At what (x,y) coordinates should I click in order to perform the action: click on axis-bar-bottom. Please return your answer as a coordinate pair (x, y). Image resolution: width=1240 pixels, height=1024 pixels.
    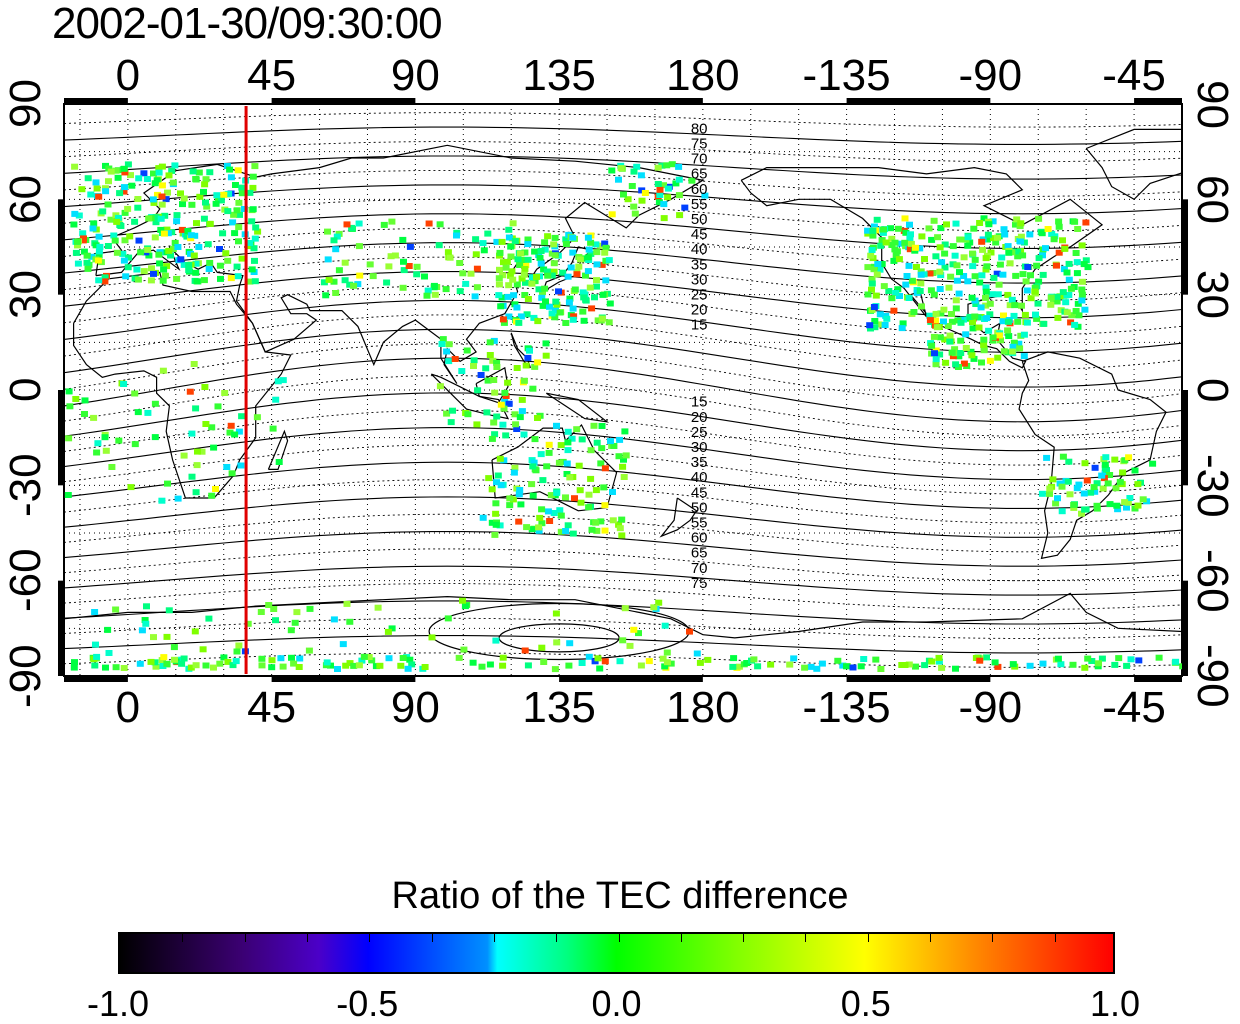
    Looking at the image, I should click on (631, 679).